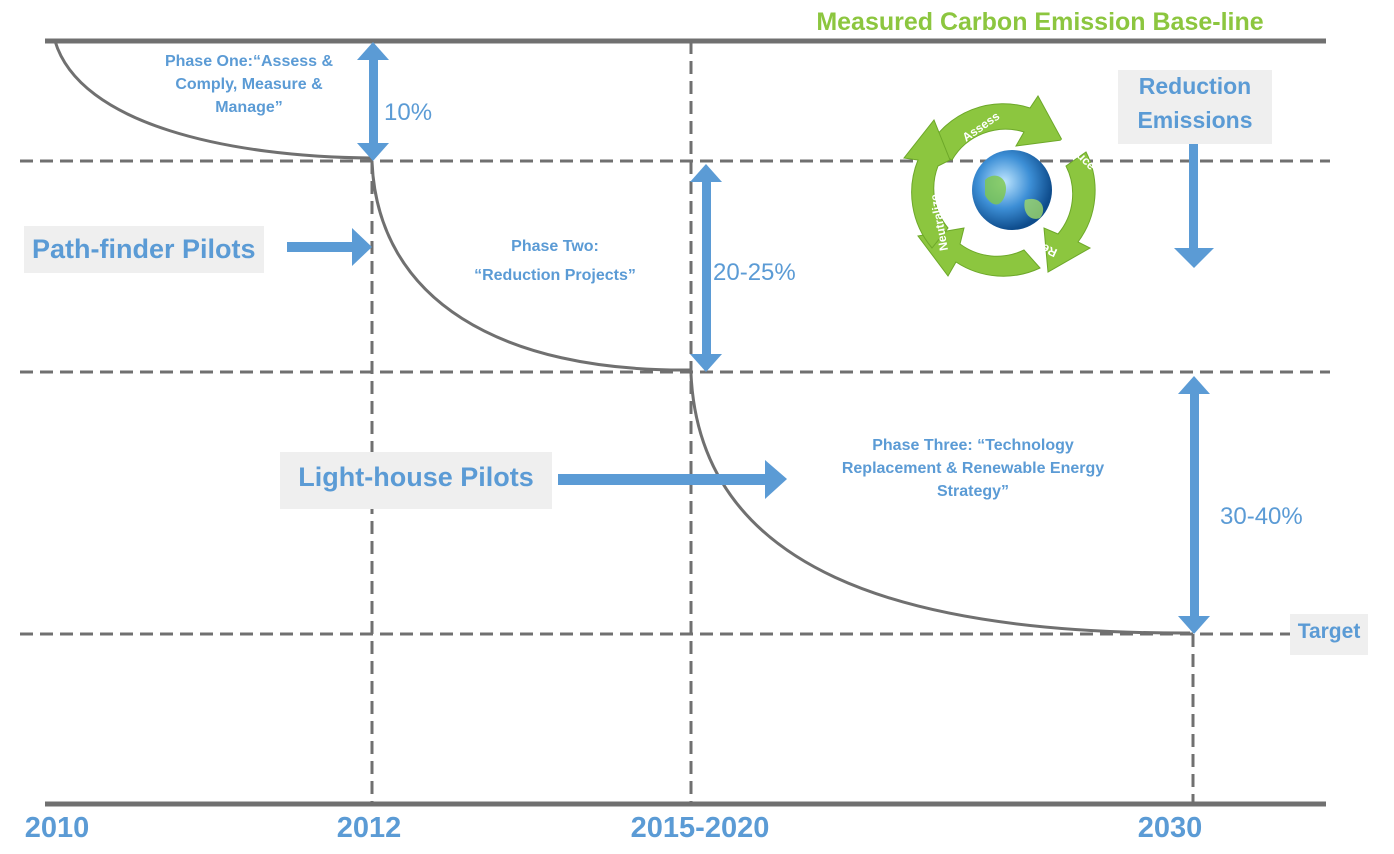 The width and height of the screenshot is (1394, 854). Describe the element at coordinates (369, 828) in the screenshot. I see `year-label-2012: 2012` at that location.